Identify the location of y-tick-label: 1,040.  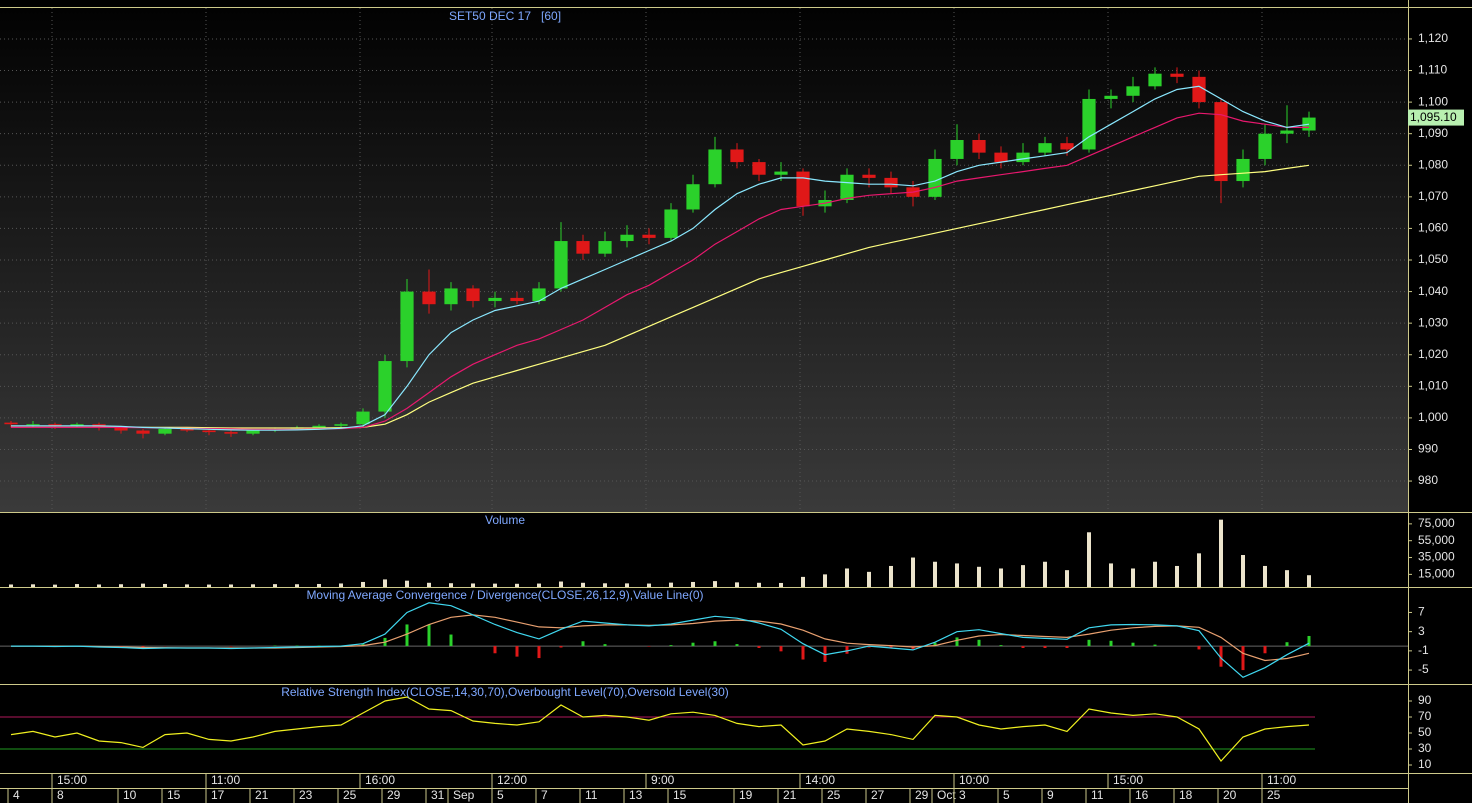
(1433, 291).